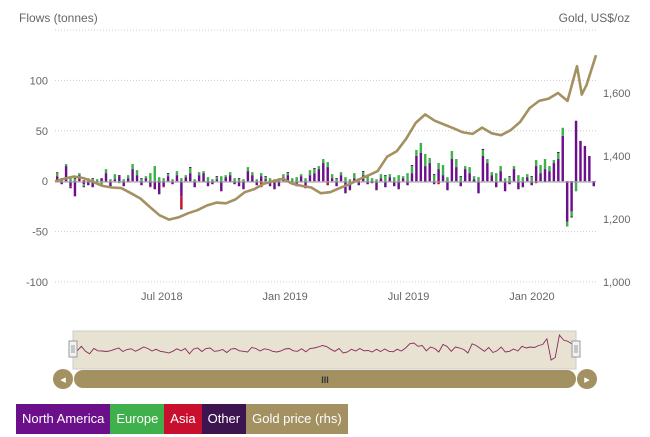 This screenshot has height=437, width=650. Describe the element at coordinates (42, 132) in the screenshot. I see `y-left-tick-label: 50` at that location.